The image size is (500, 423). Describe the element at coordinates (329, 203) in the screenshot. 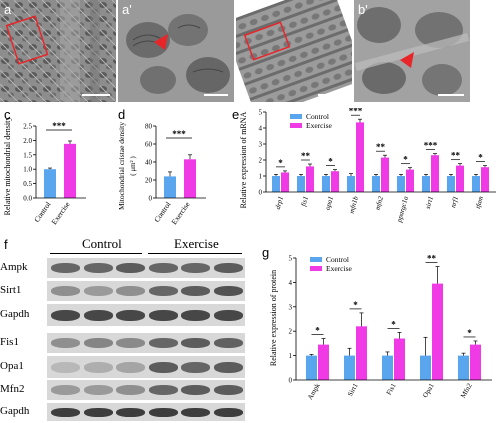

I see `x-tick-label: opa1` at that location.